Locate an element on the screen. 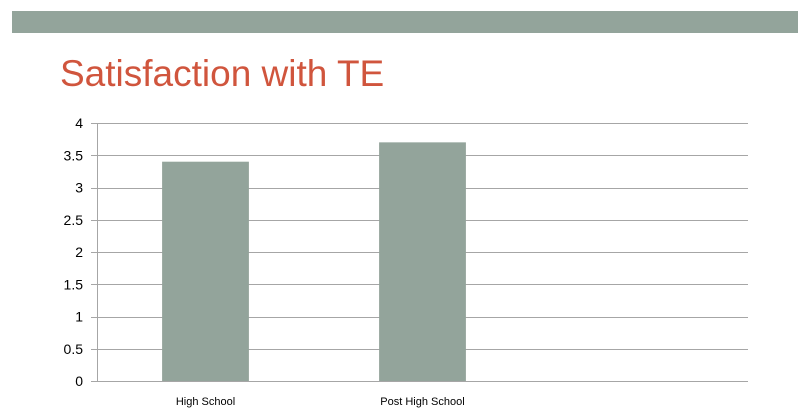 The height and width of the screenshot is (408, 798). y-tick-label: 1 is located at coordinates (79, 317).